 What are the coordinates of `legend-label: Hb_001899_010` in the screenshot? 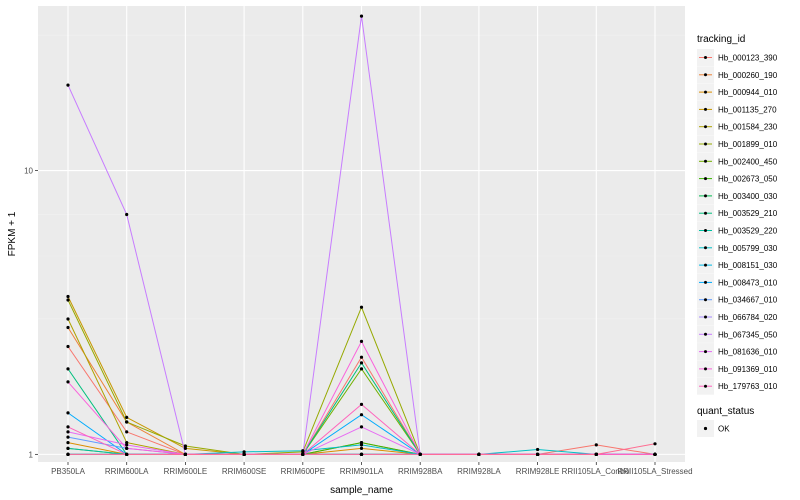 It's located at (748, 144).